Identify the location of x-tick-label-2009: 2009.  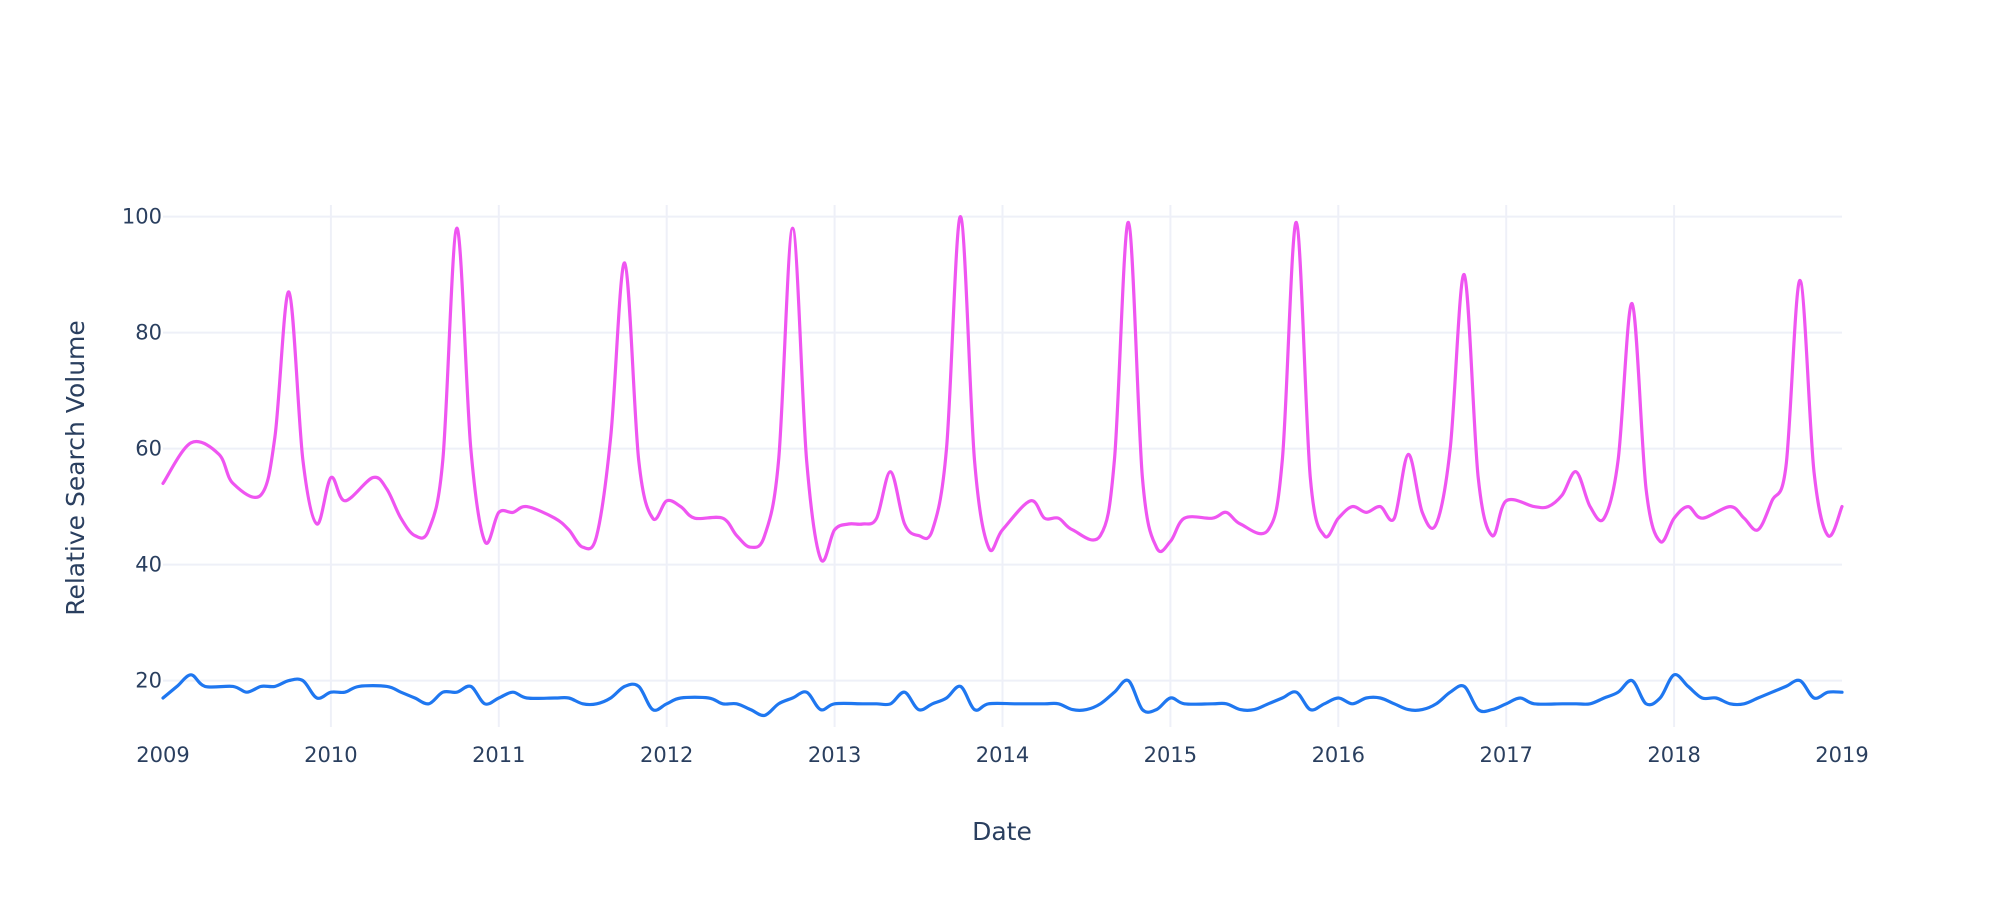
(162, 755).